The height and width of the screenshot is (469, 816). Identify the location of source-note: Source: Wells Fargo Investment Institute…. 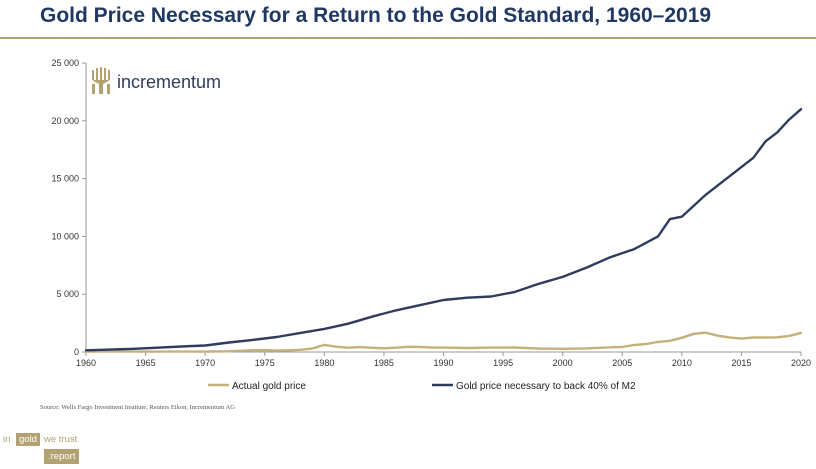
(137, 407).